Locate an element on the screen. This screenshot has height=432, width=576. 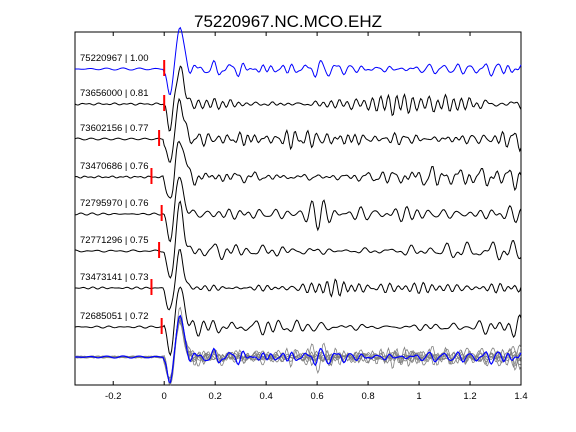
pick-marker-group is located at coordinates (158, 197).